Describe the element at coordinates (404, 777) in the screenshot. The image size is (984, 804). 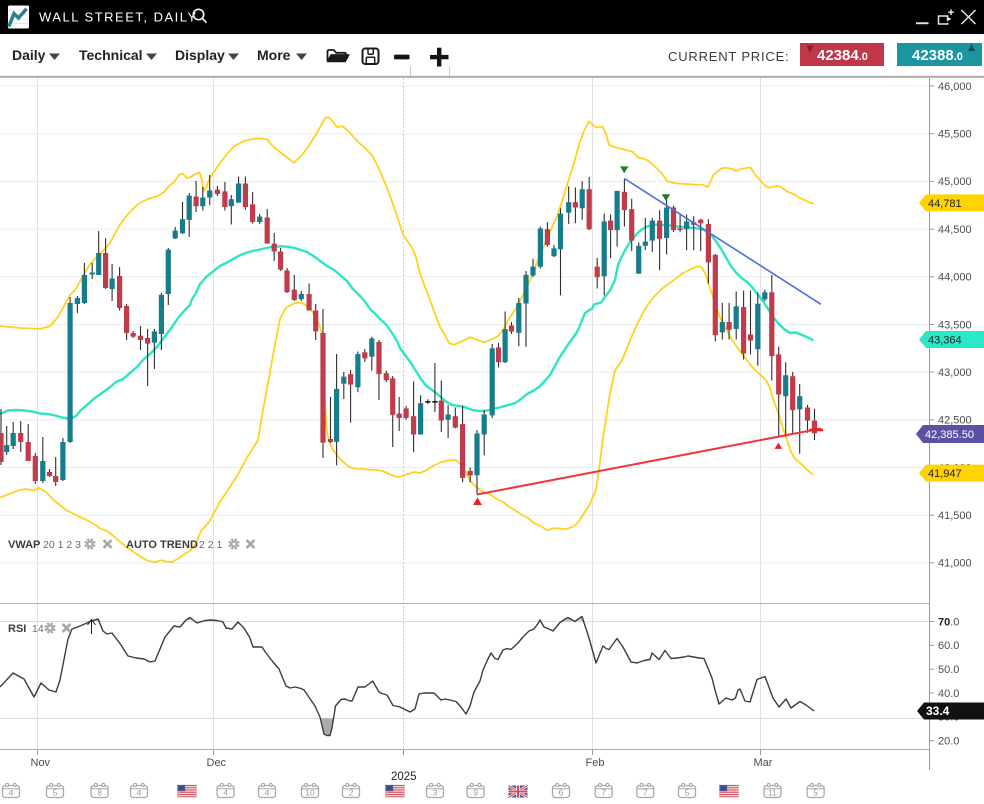
I see `svg-text: 2025` at that location.